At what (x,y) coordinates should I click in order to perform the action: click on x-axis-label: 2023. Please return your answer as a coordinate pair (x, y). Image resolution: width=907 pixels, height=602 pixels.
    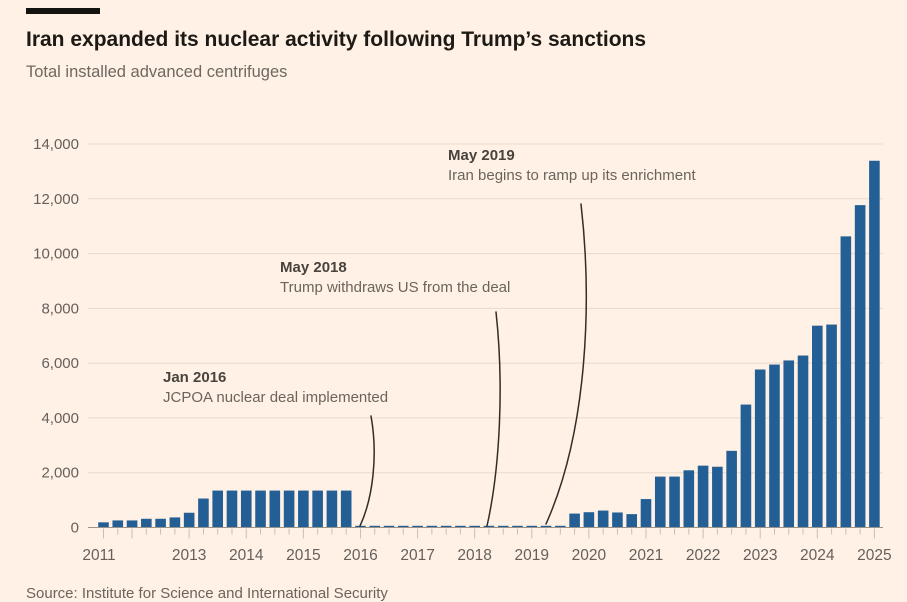
    Looking at the image, I should click on (760, 555).